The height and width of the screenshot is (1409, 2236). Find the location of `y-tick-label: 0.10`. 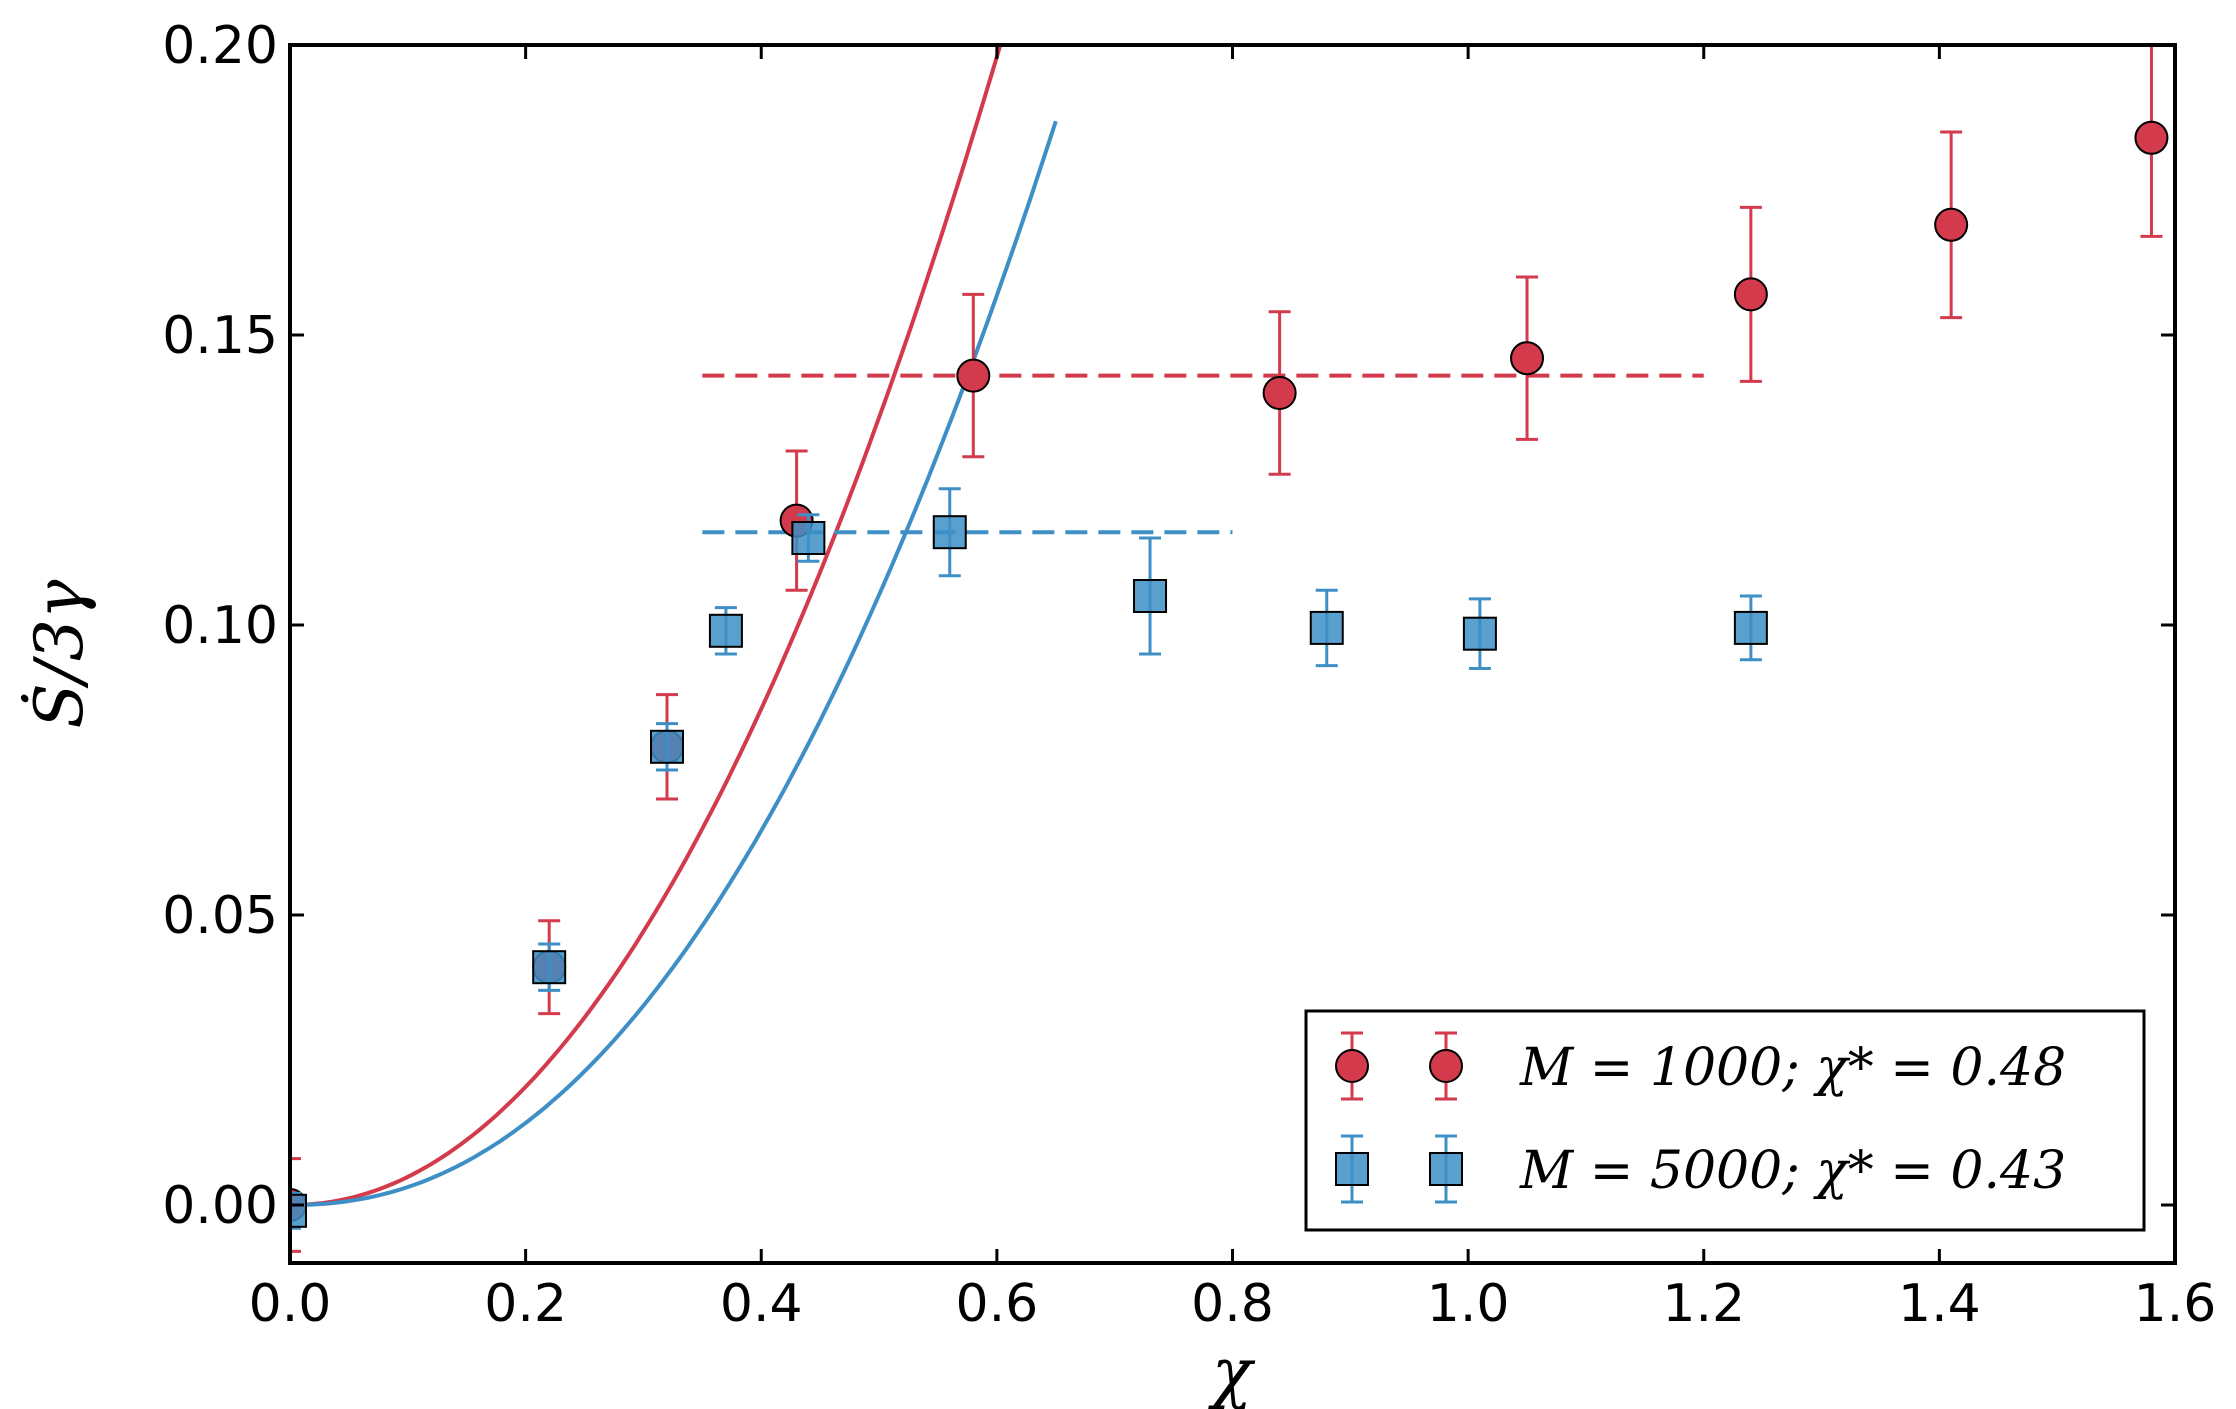

y-tick-label: 0.10 is located at coordinates (220, 626).